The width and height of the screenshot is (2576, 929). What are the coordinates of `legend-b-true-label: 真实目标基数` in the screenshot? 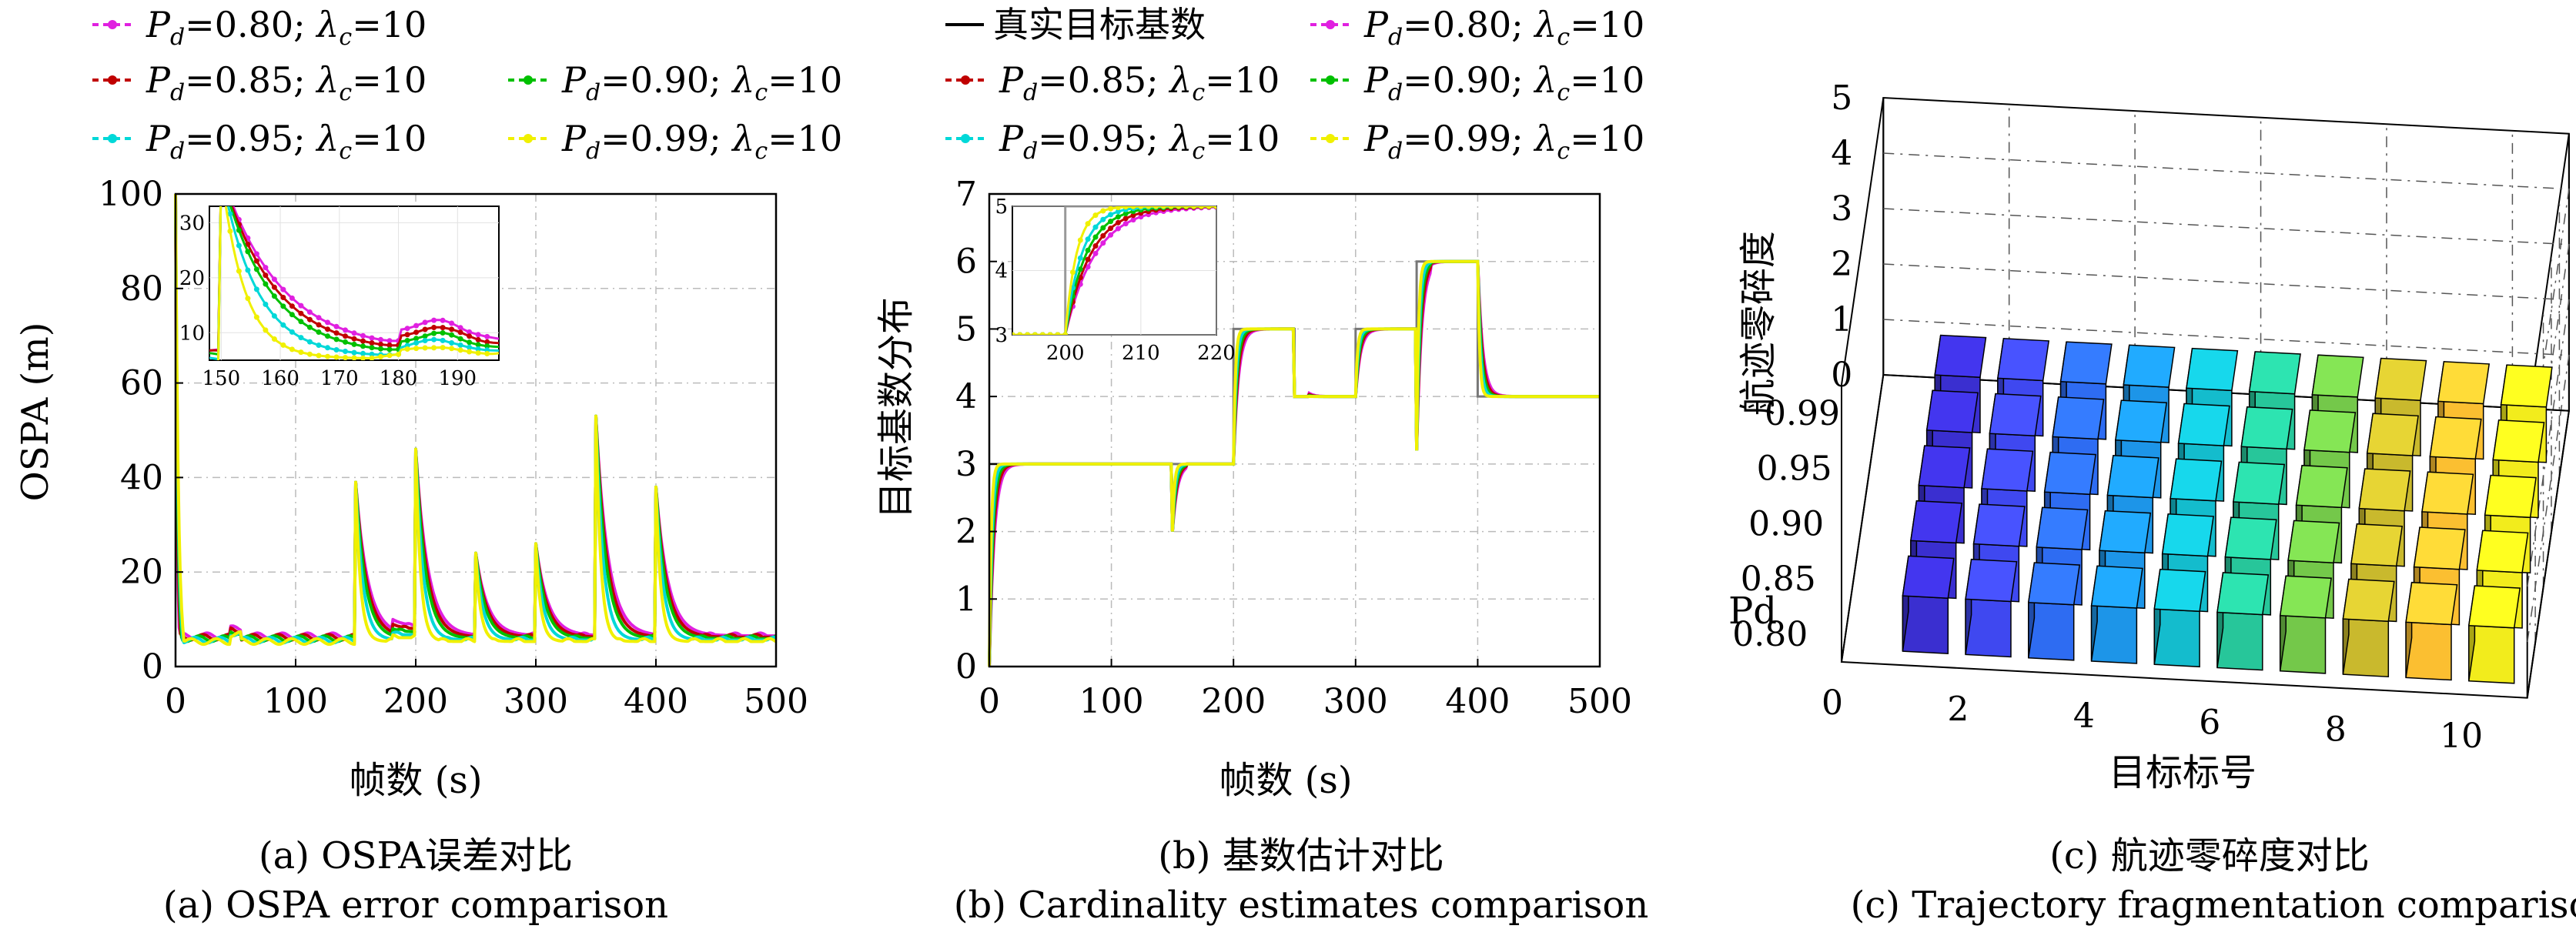 It's located at (1100, 24).